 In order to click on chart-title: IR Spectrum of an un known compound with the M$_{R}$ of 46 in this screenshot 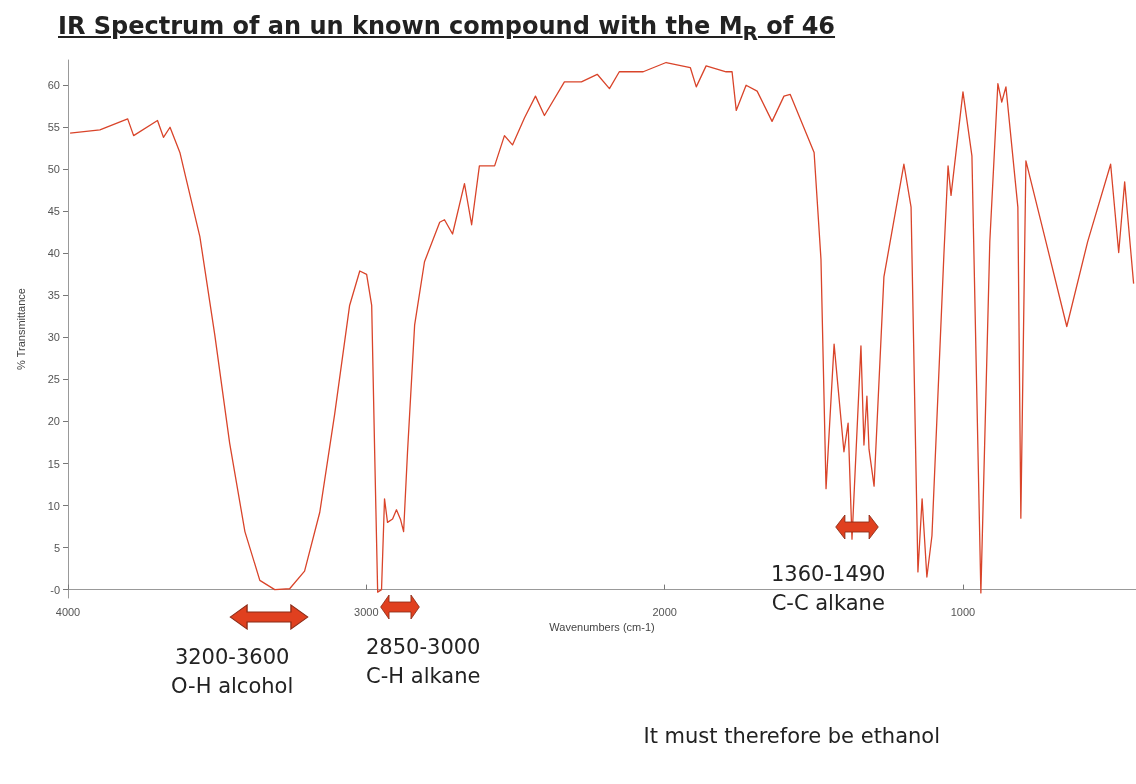, I will do `click(447, 28)`.